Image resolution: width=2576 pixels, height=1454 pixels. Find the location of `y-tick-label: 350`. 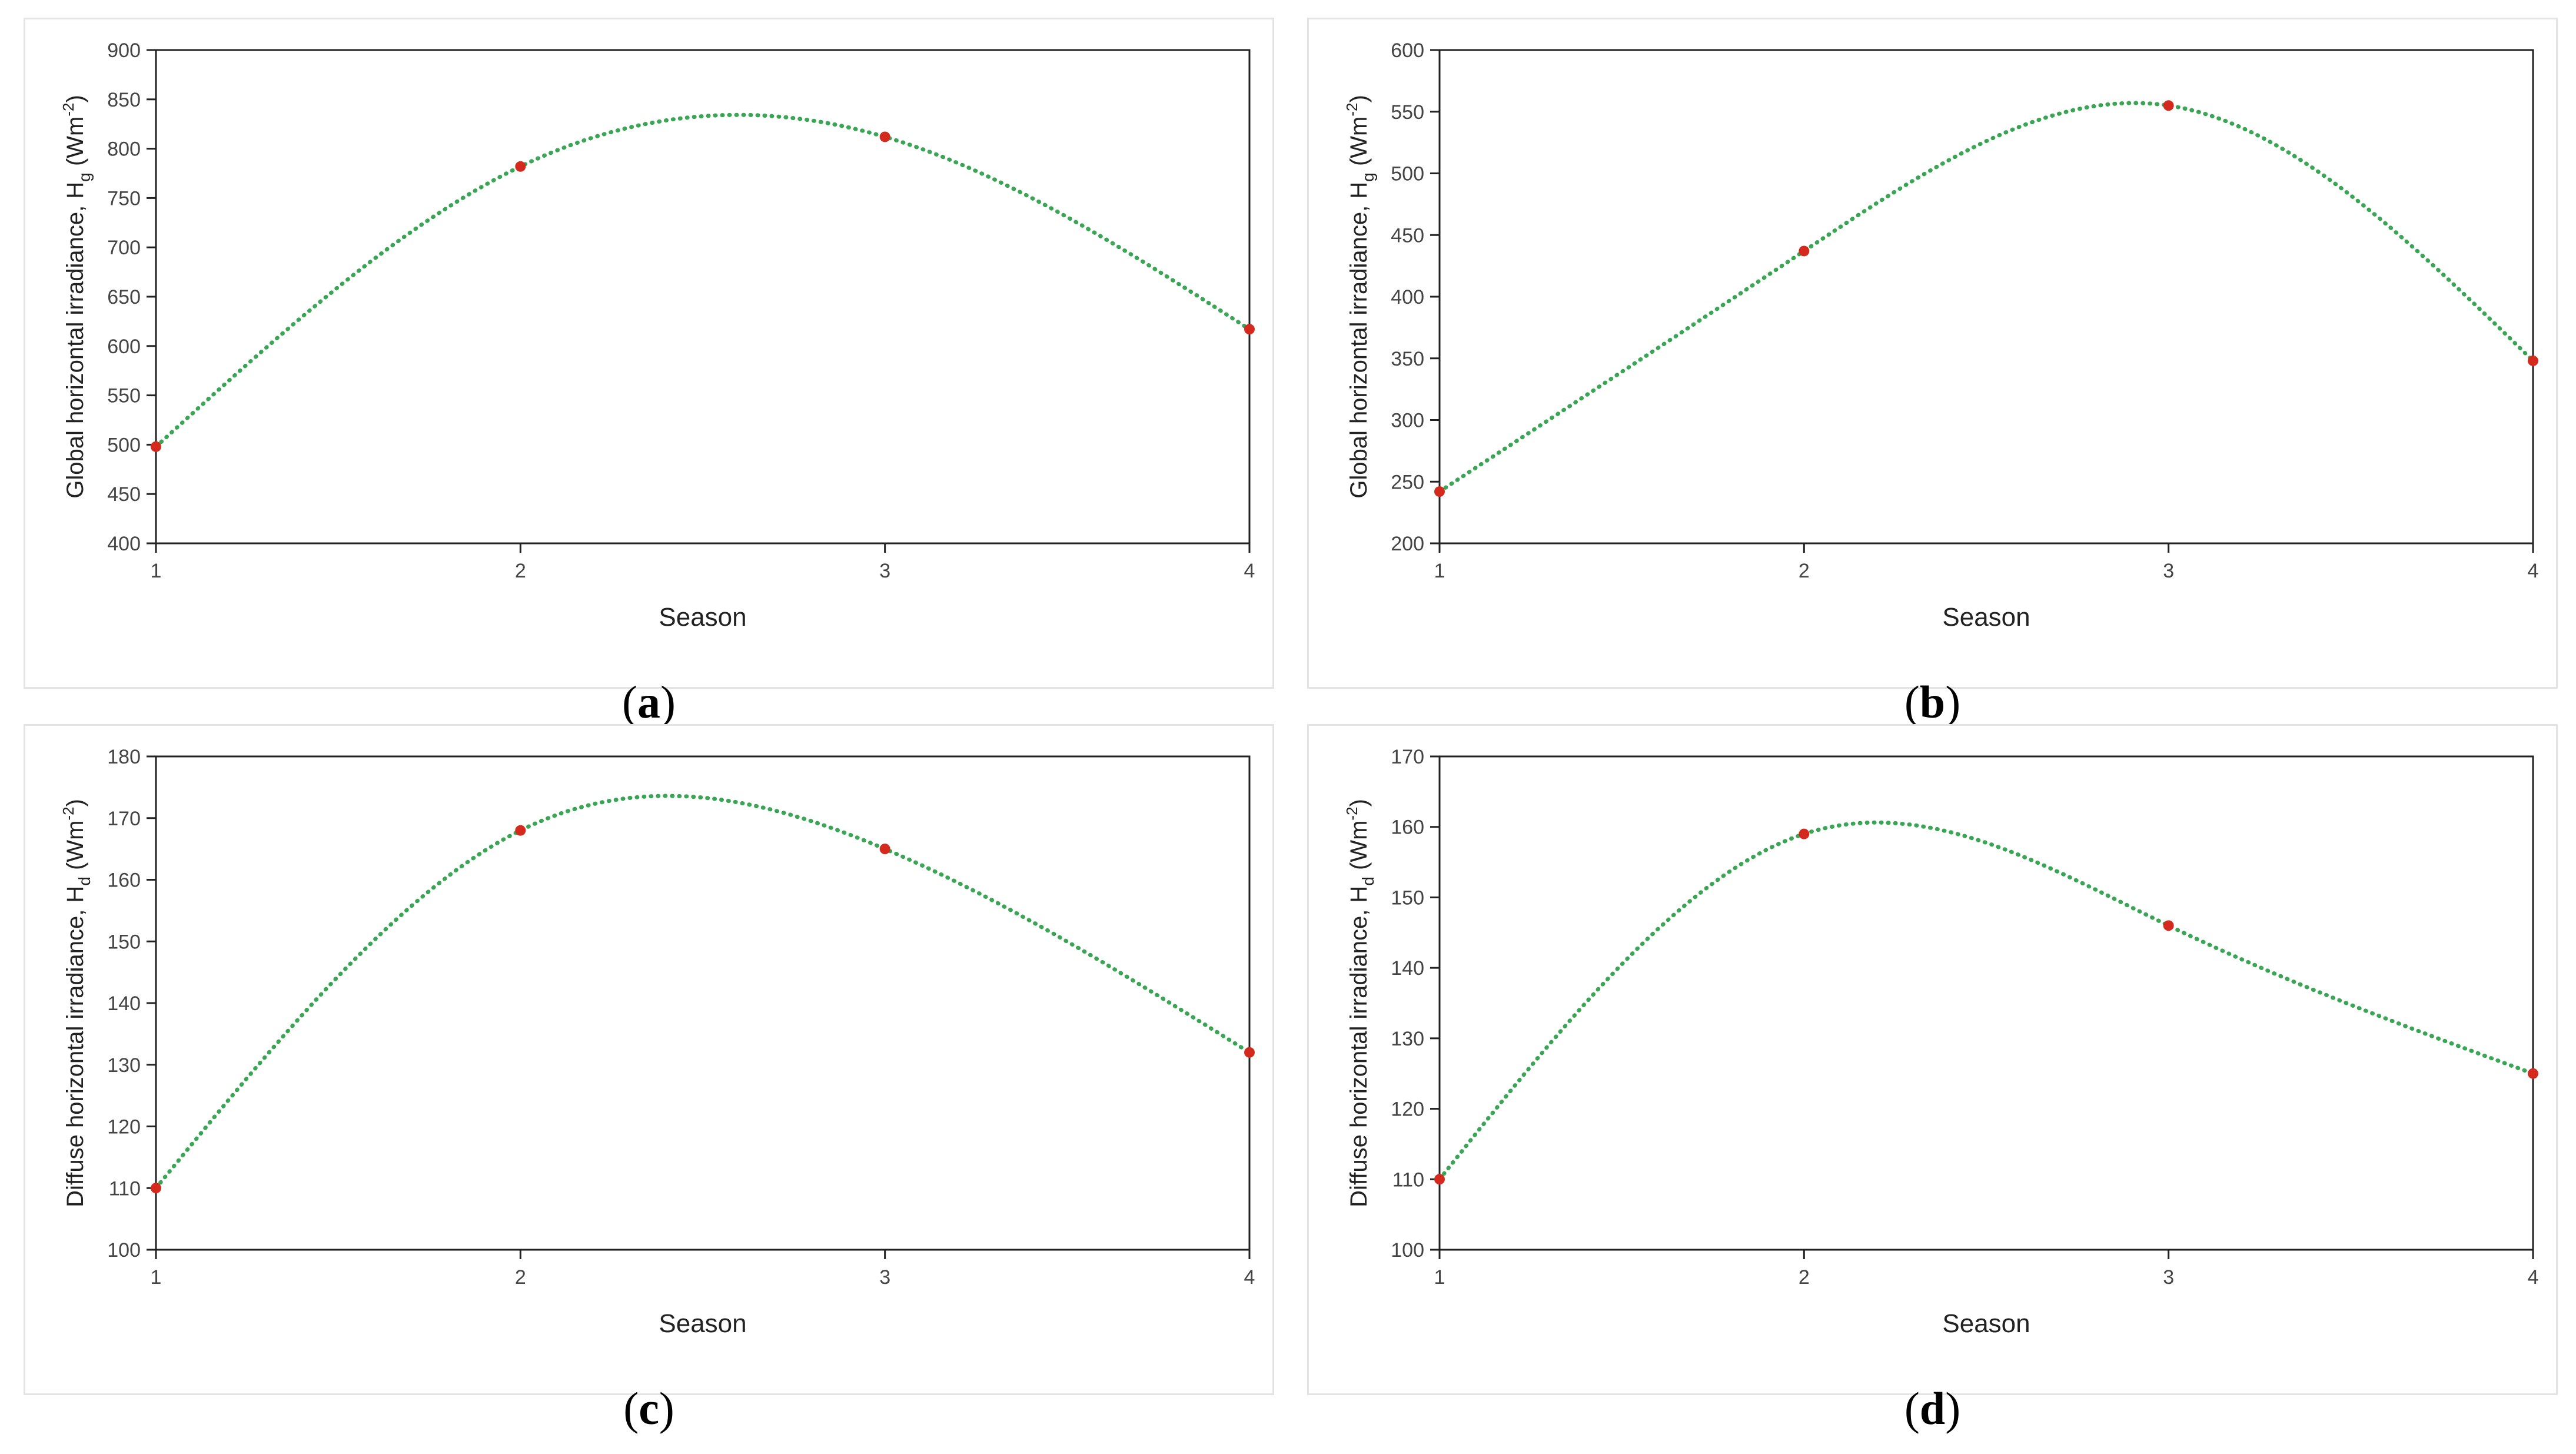

y-tick-label: 350 is located at coordinates (1407, 359).